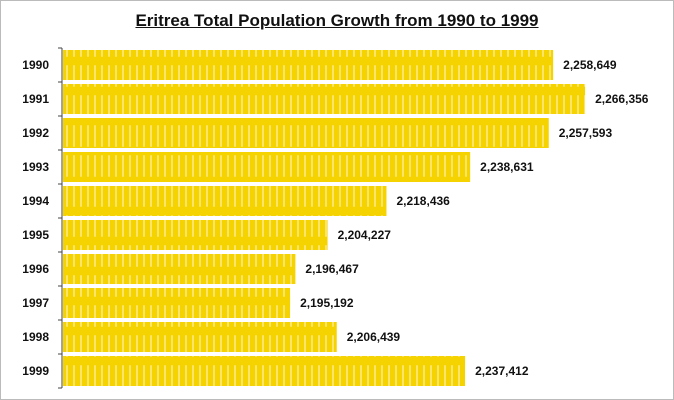 This screenshot has width=674, height=400. I want to click on bar-1997, so click(177, 303).